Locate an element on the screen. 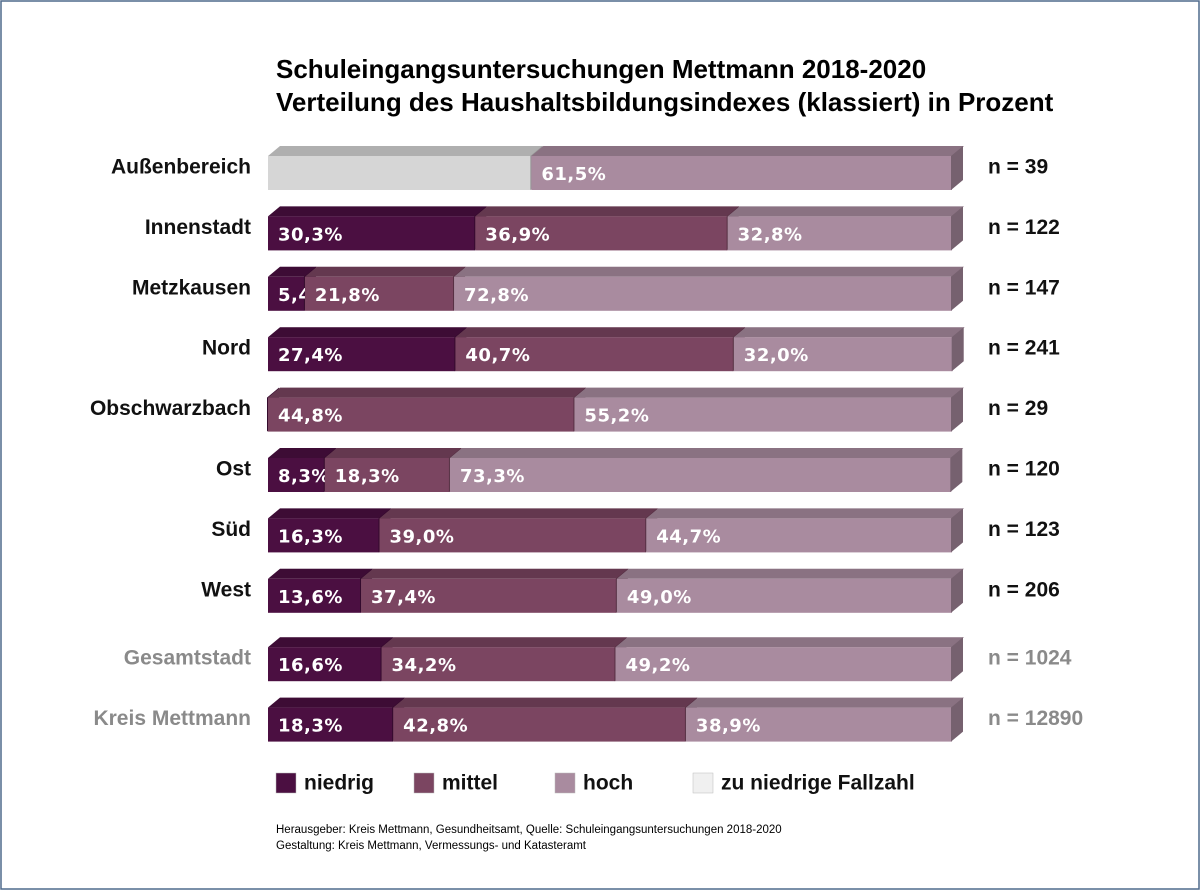 The height and width of the screenshot is (891, 1201). value-label: 44,8% is located at coordinates (310, 416).